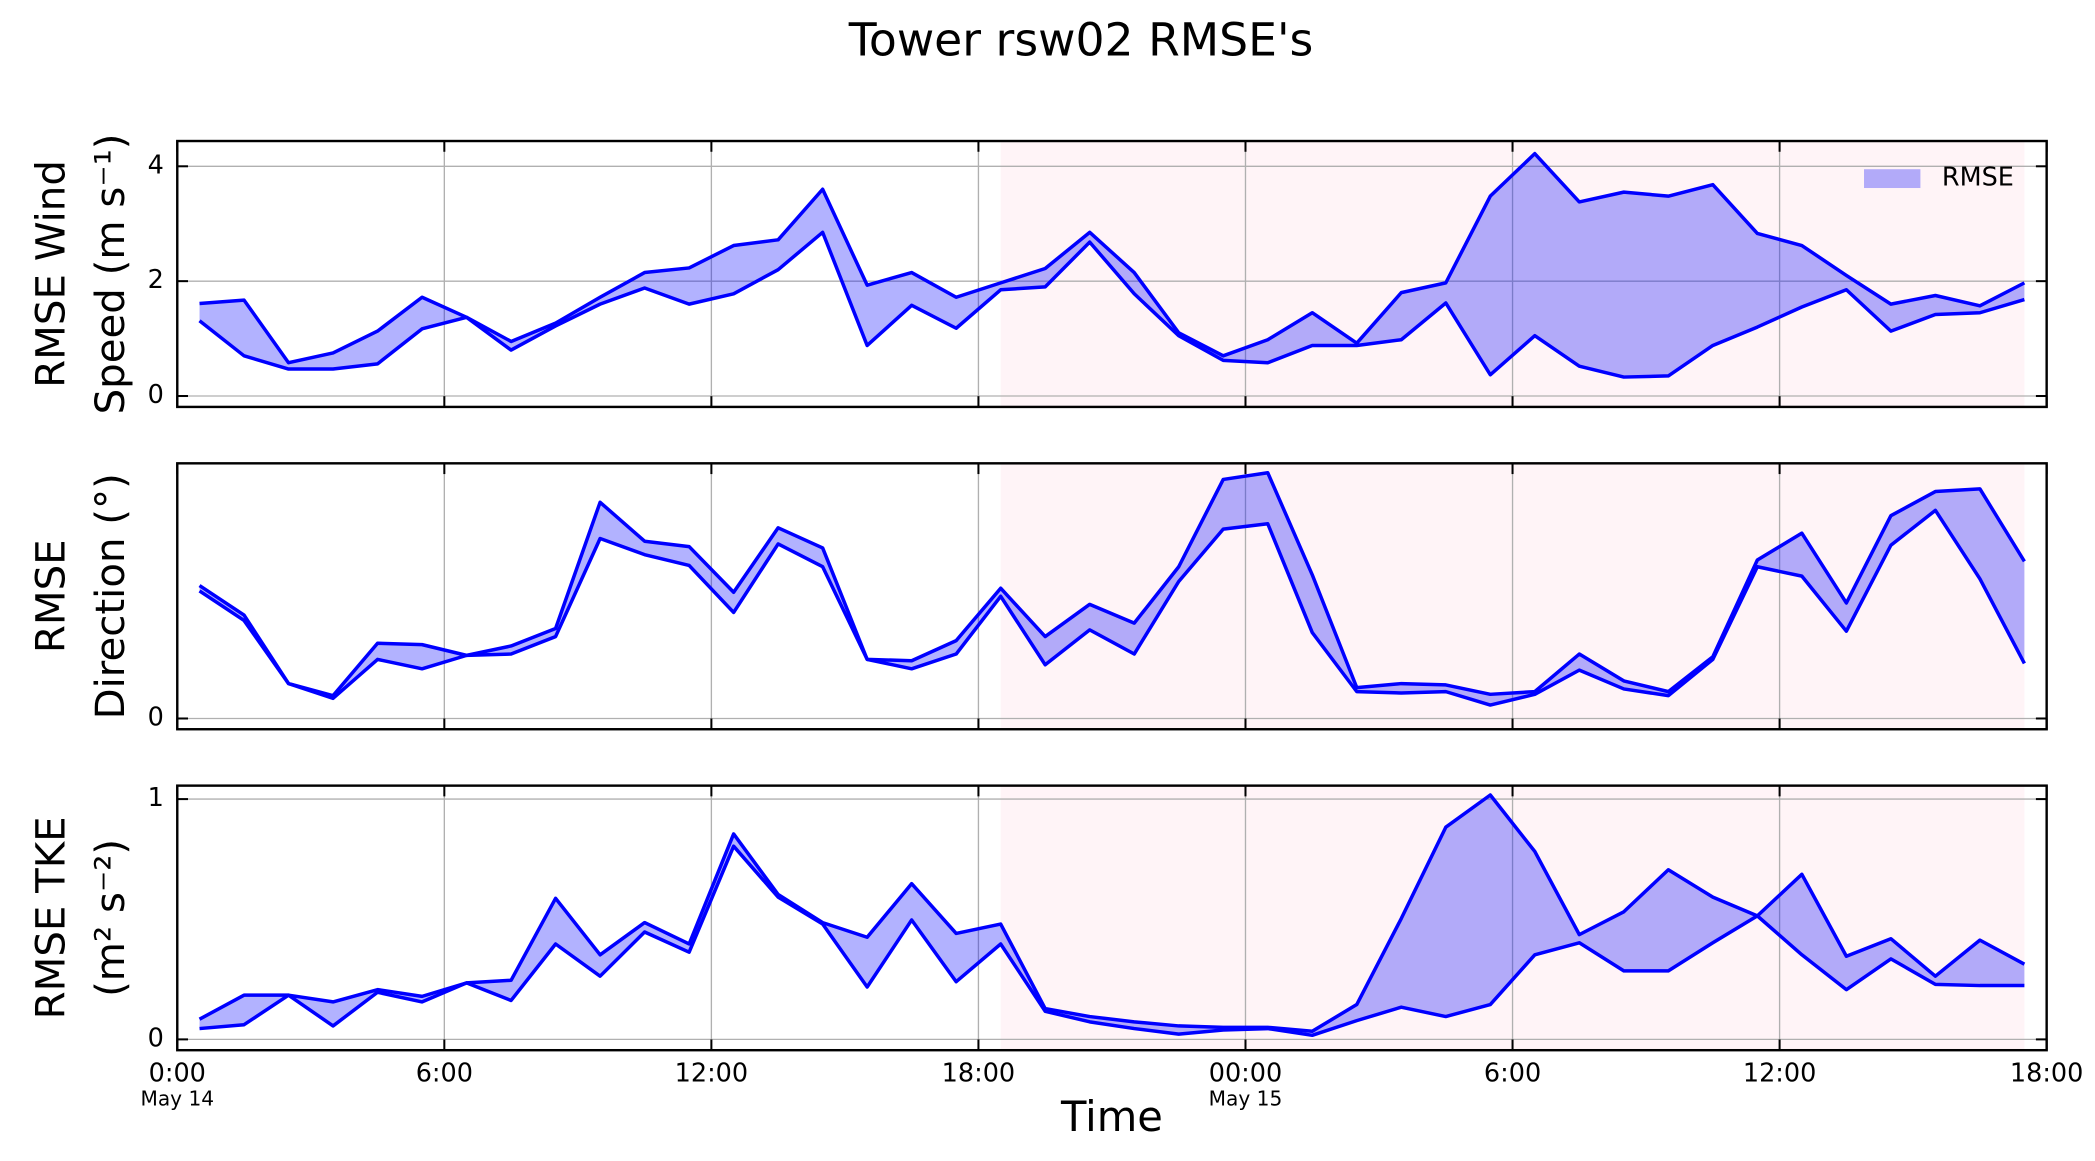  I want to click on y-tick-label: 1, so click(156, 798).